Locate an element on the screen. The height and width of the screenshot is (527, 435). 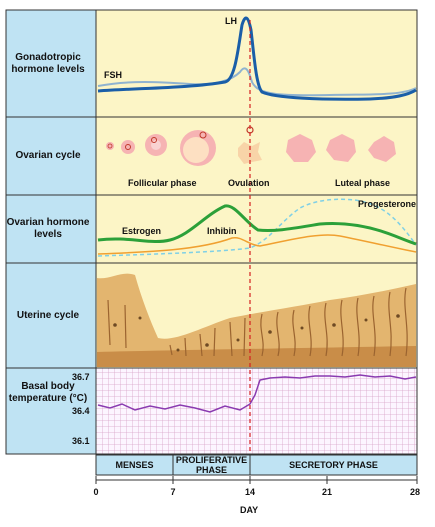
endometrium is located at coordinates (256, 320).